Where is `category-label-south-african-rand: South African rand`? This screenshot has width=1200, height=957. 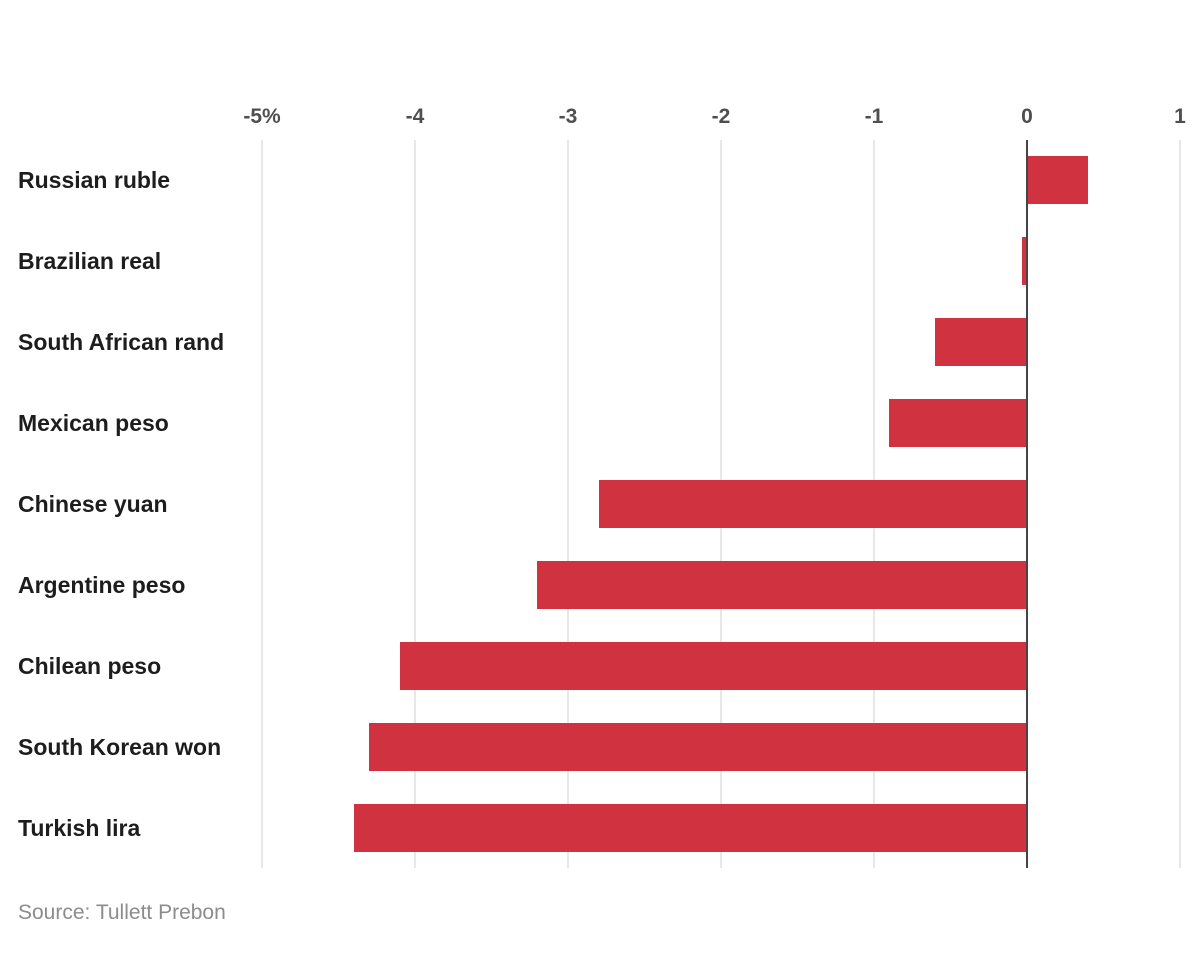
category-label-south-african-rand: South African rand is located at coordinates (121, 342).